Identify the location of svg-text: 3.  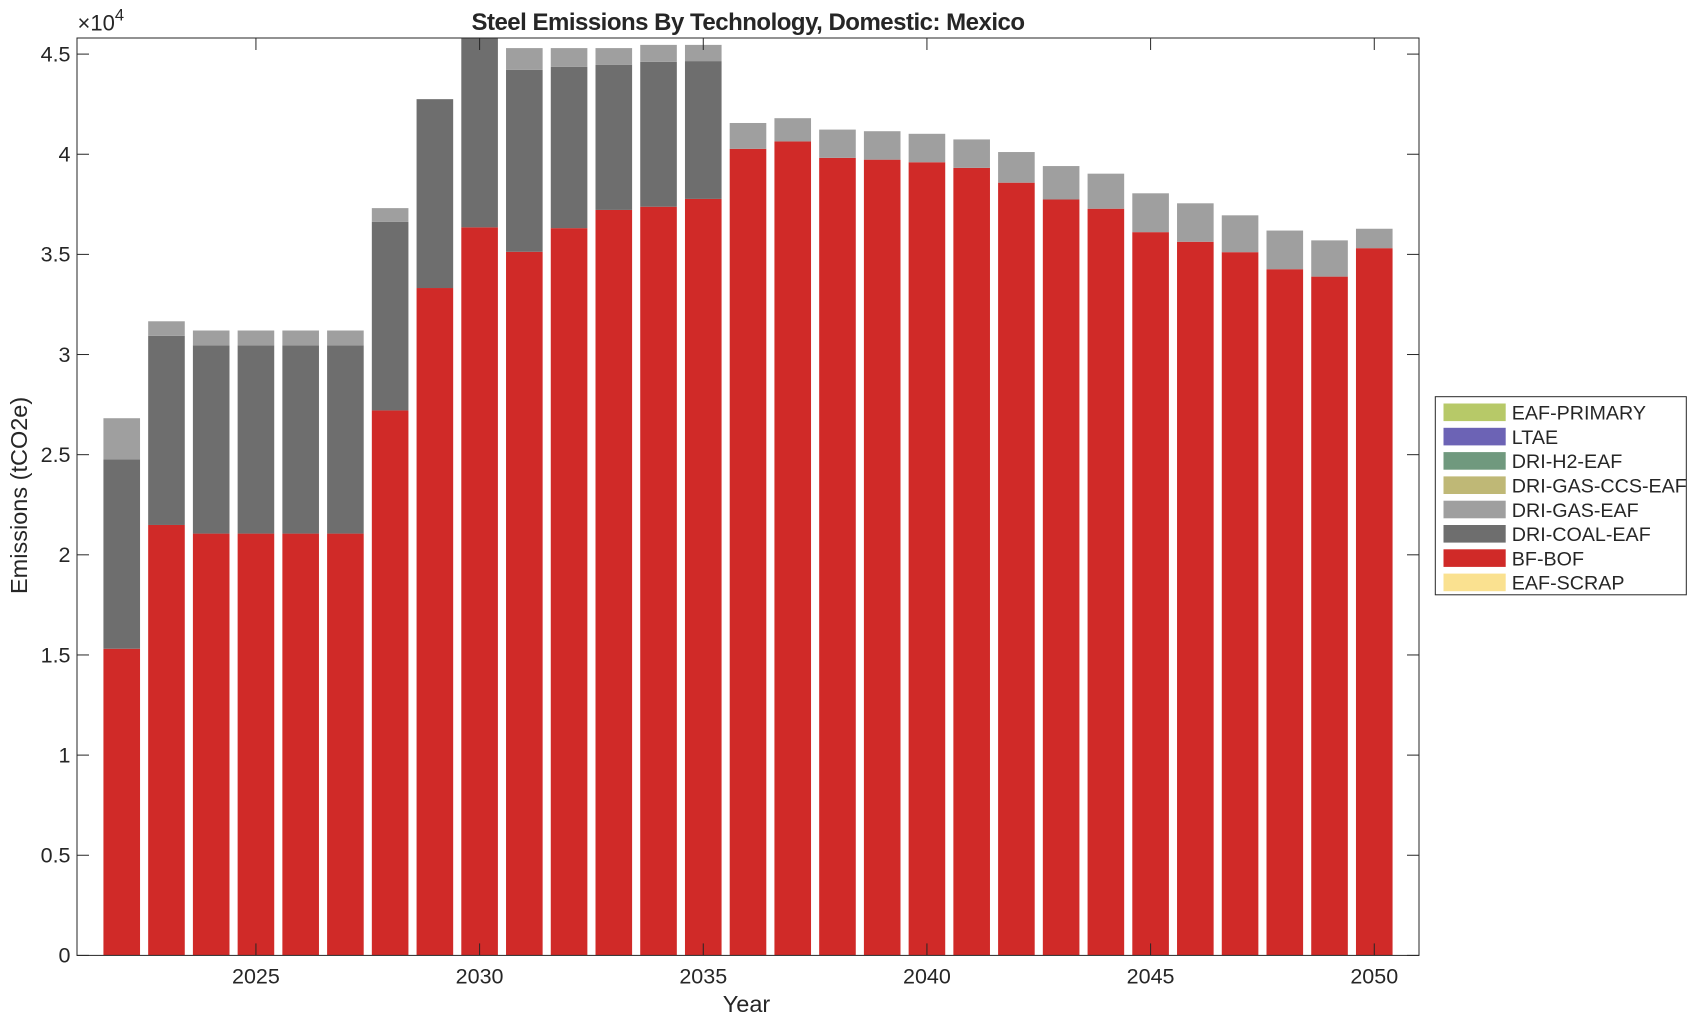
(65, 355).